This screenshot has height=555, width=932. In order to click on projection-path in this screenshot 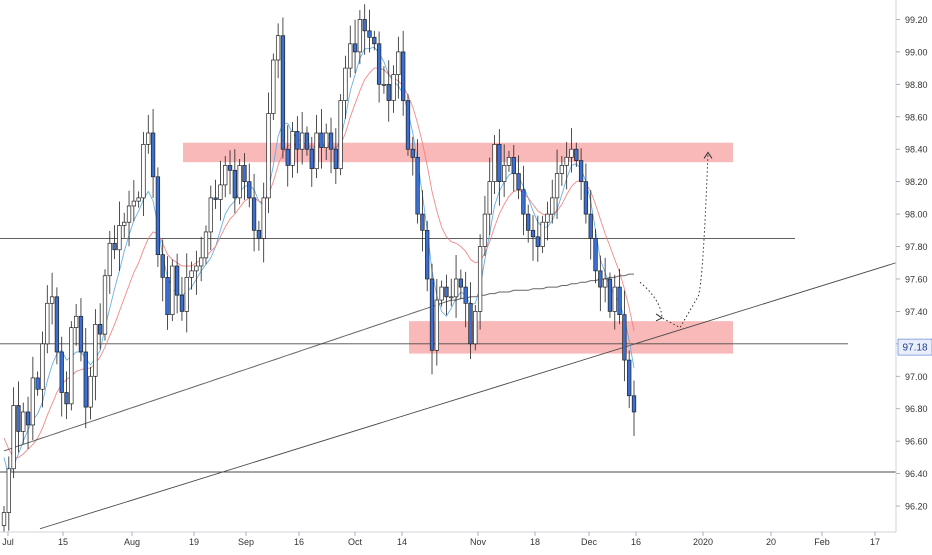, I will do `click(674, 240)`.